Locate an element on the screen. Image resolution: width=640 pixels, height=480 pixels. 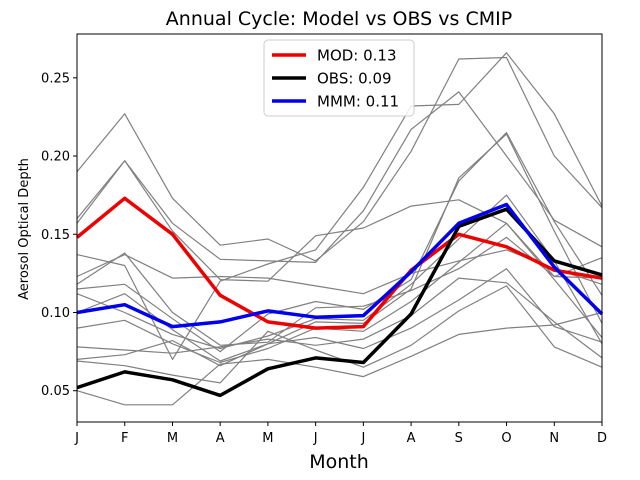
legend-box is located at coordinates (339, 78).